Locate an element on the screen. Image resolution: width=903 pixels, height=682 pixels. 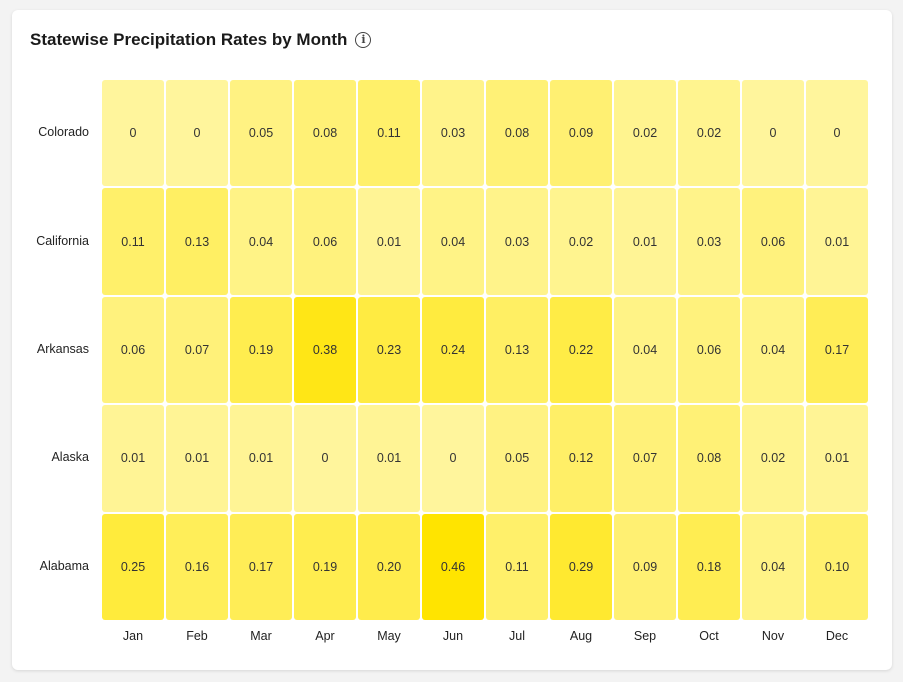
row-label: California is located at coordinates (62, 240).